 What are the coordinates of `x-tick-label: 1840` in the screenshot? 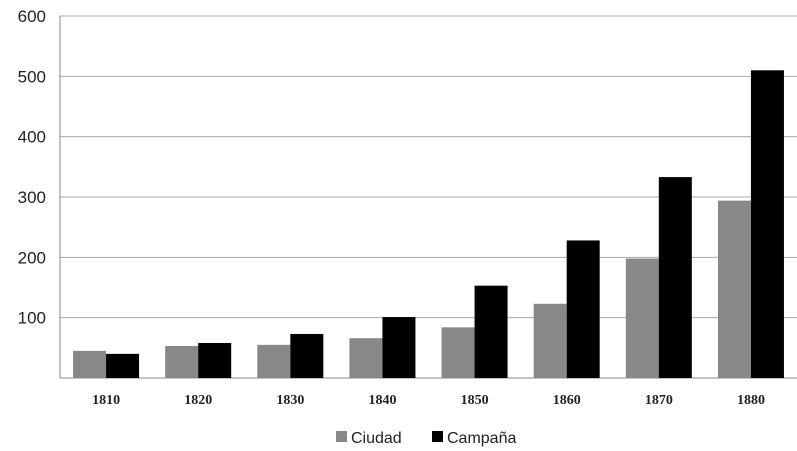 It's located at (382, 400).